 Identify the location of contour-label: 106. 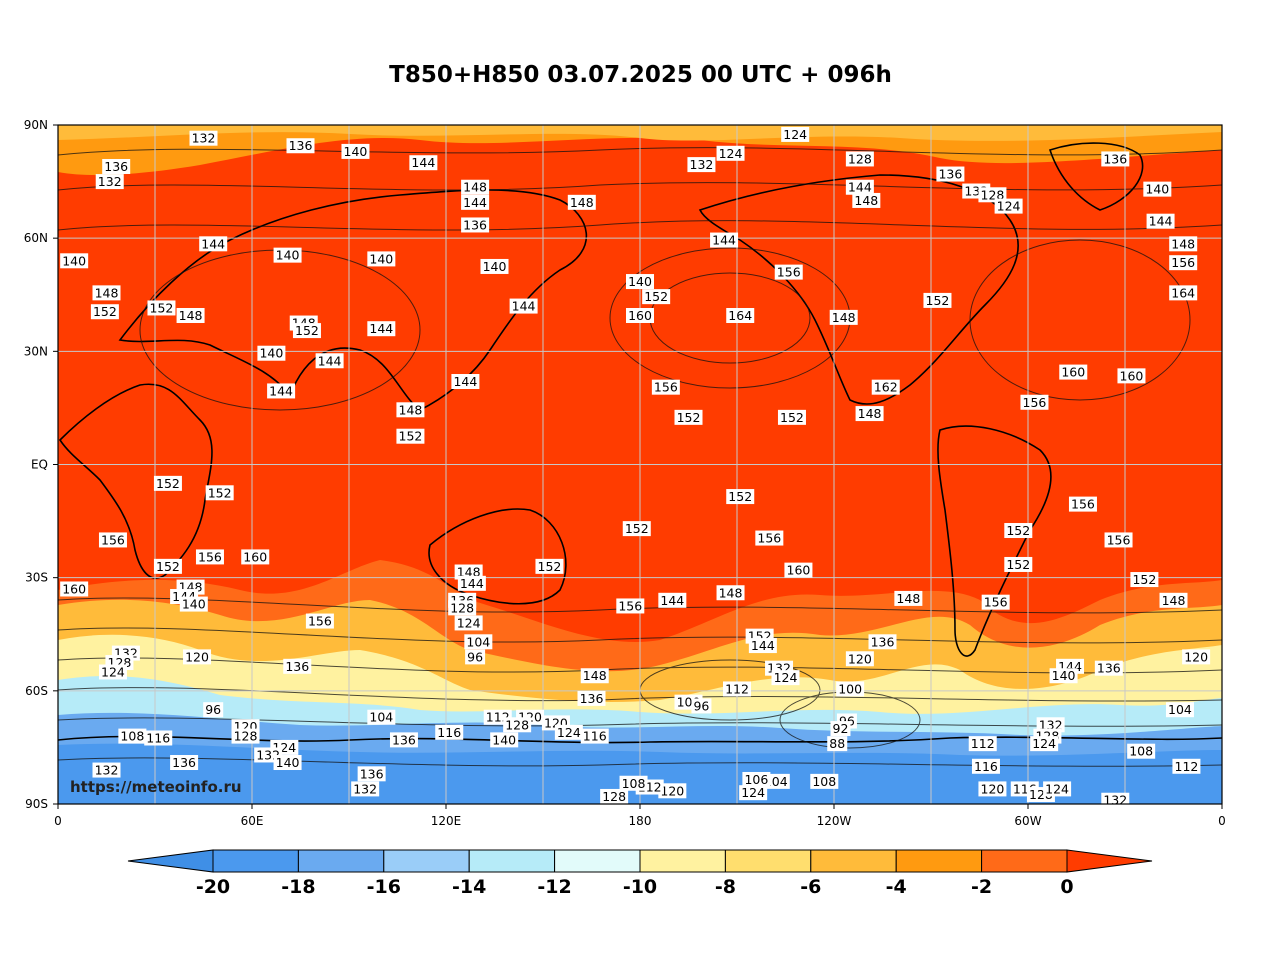
(756, 779).